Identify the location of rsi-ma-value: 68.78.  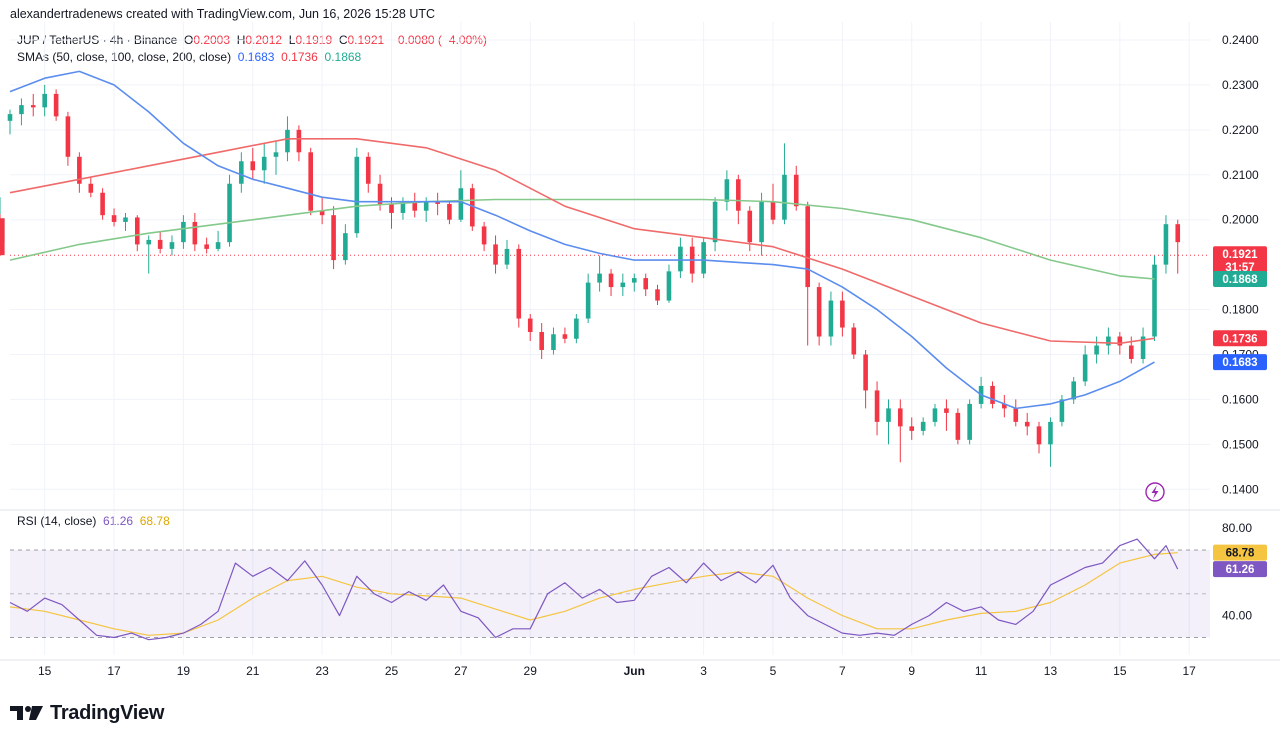
(154, 521).